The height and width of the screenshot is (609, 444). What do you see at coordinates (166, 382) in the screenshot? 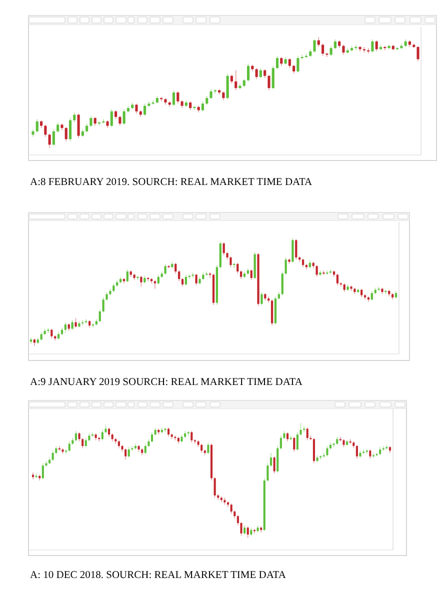
I see `text: A:9 JANUARY 2019 SOURCH: REAL MARKET TIME DATA` at bounding box center [166, 382].